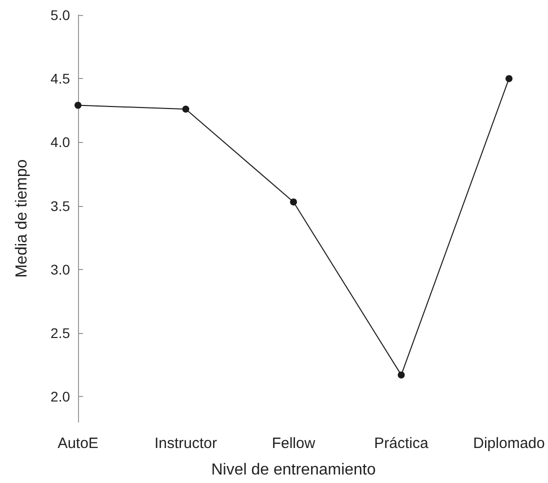  What do you see at coordinates (60, 269) in the screenshot?
I see `y-tick-label: 3.0` at bounding box center [60, 269].